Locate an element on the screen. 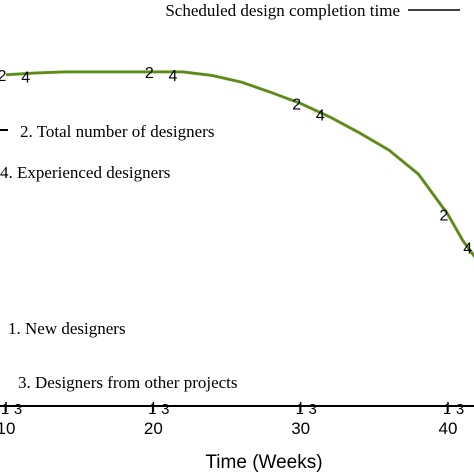 The image size is (474, 474). legend-label-other-projects: 3. Designers from other projects is located at coordinates (128, 382).